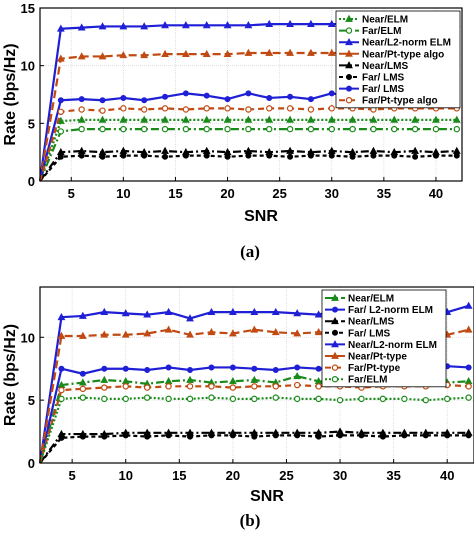  I want to click on legend-label: Far/ELM, so click(367, 380).